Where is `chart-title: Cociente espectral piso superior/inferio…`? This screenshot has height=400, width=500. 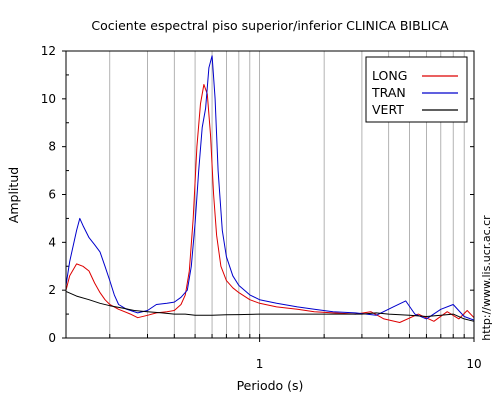 chart-title: Cociente espectral piso superior/inferio… is located at coordinates (270, 25).